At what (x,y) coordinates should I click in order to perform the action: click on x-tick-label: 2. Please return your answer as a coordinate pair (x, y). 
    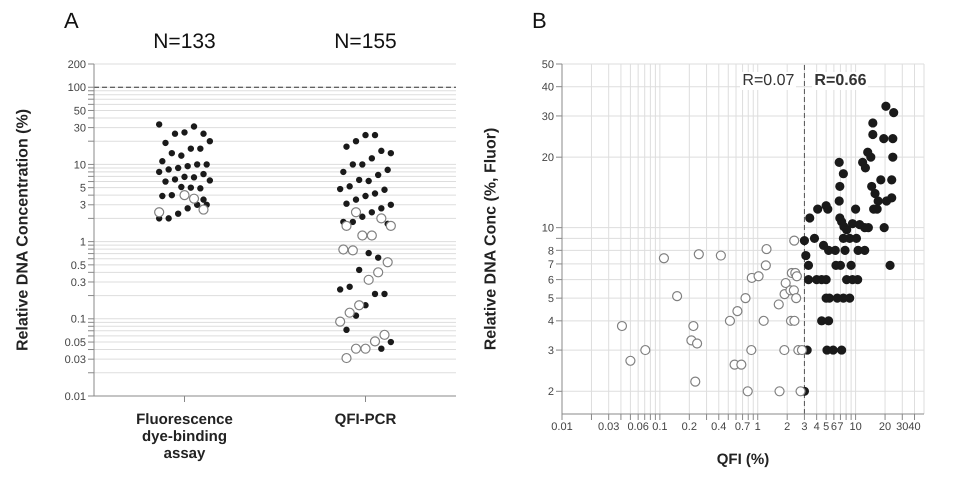
    Looking at the image, I should click on (787, 426).